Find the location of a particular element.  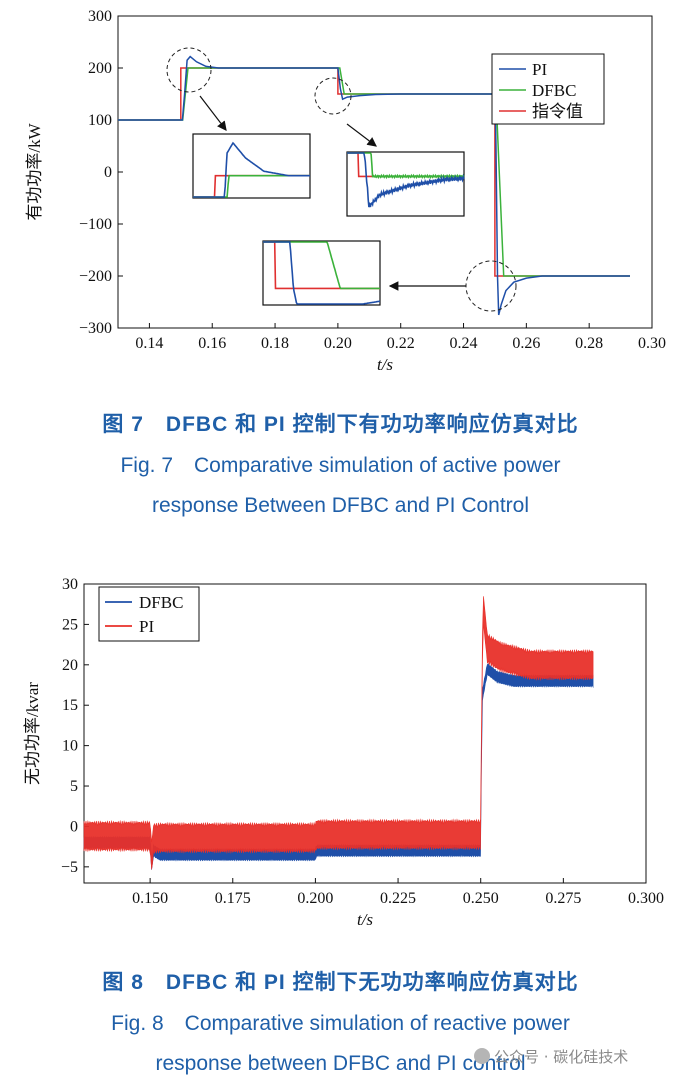

y-axis-label: 无功功率/kvar is located at coordinates (32, 733).